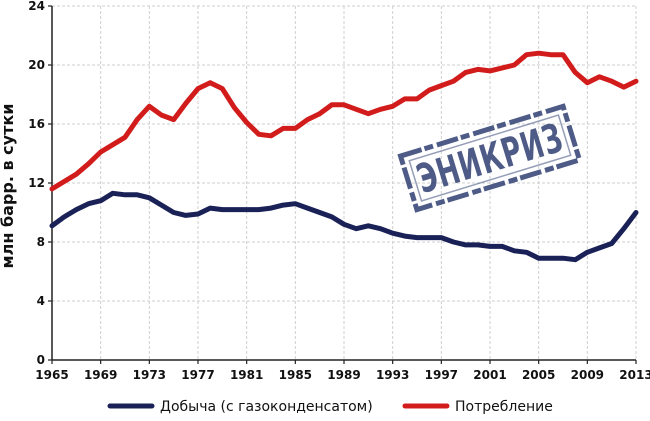  Describe the element at coordinates (197, 375) in the screenshot. I see `x-tick-label: 1977` at that location.